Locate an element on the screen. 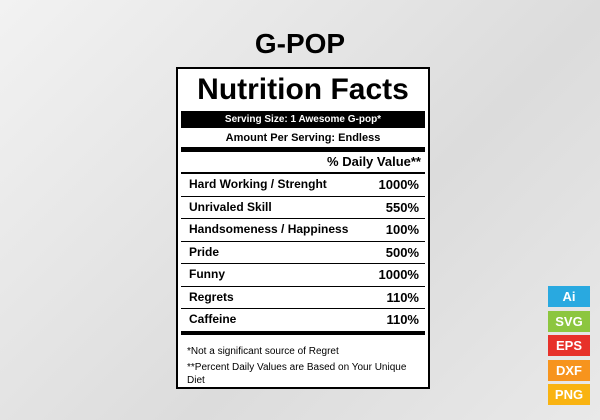  row-label: Unrivaled Skill is located at coordinates (230, 206).